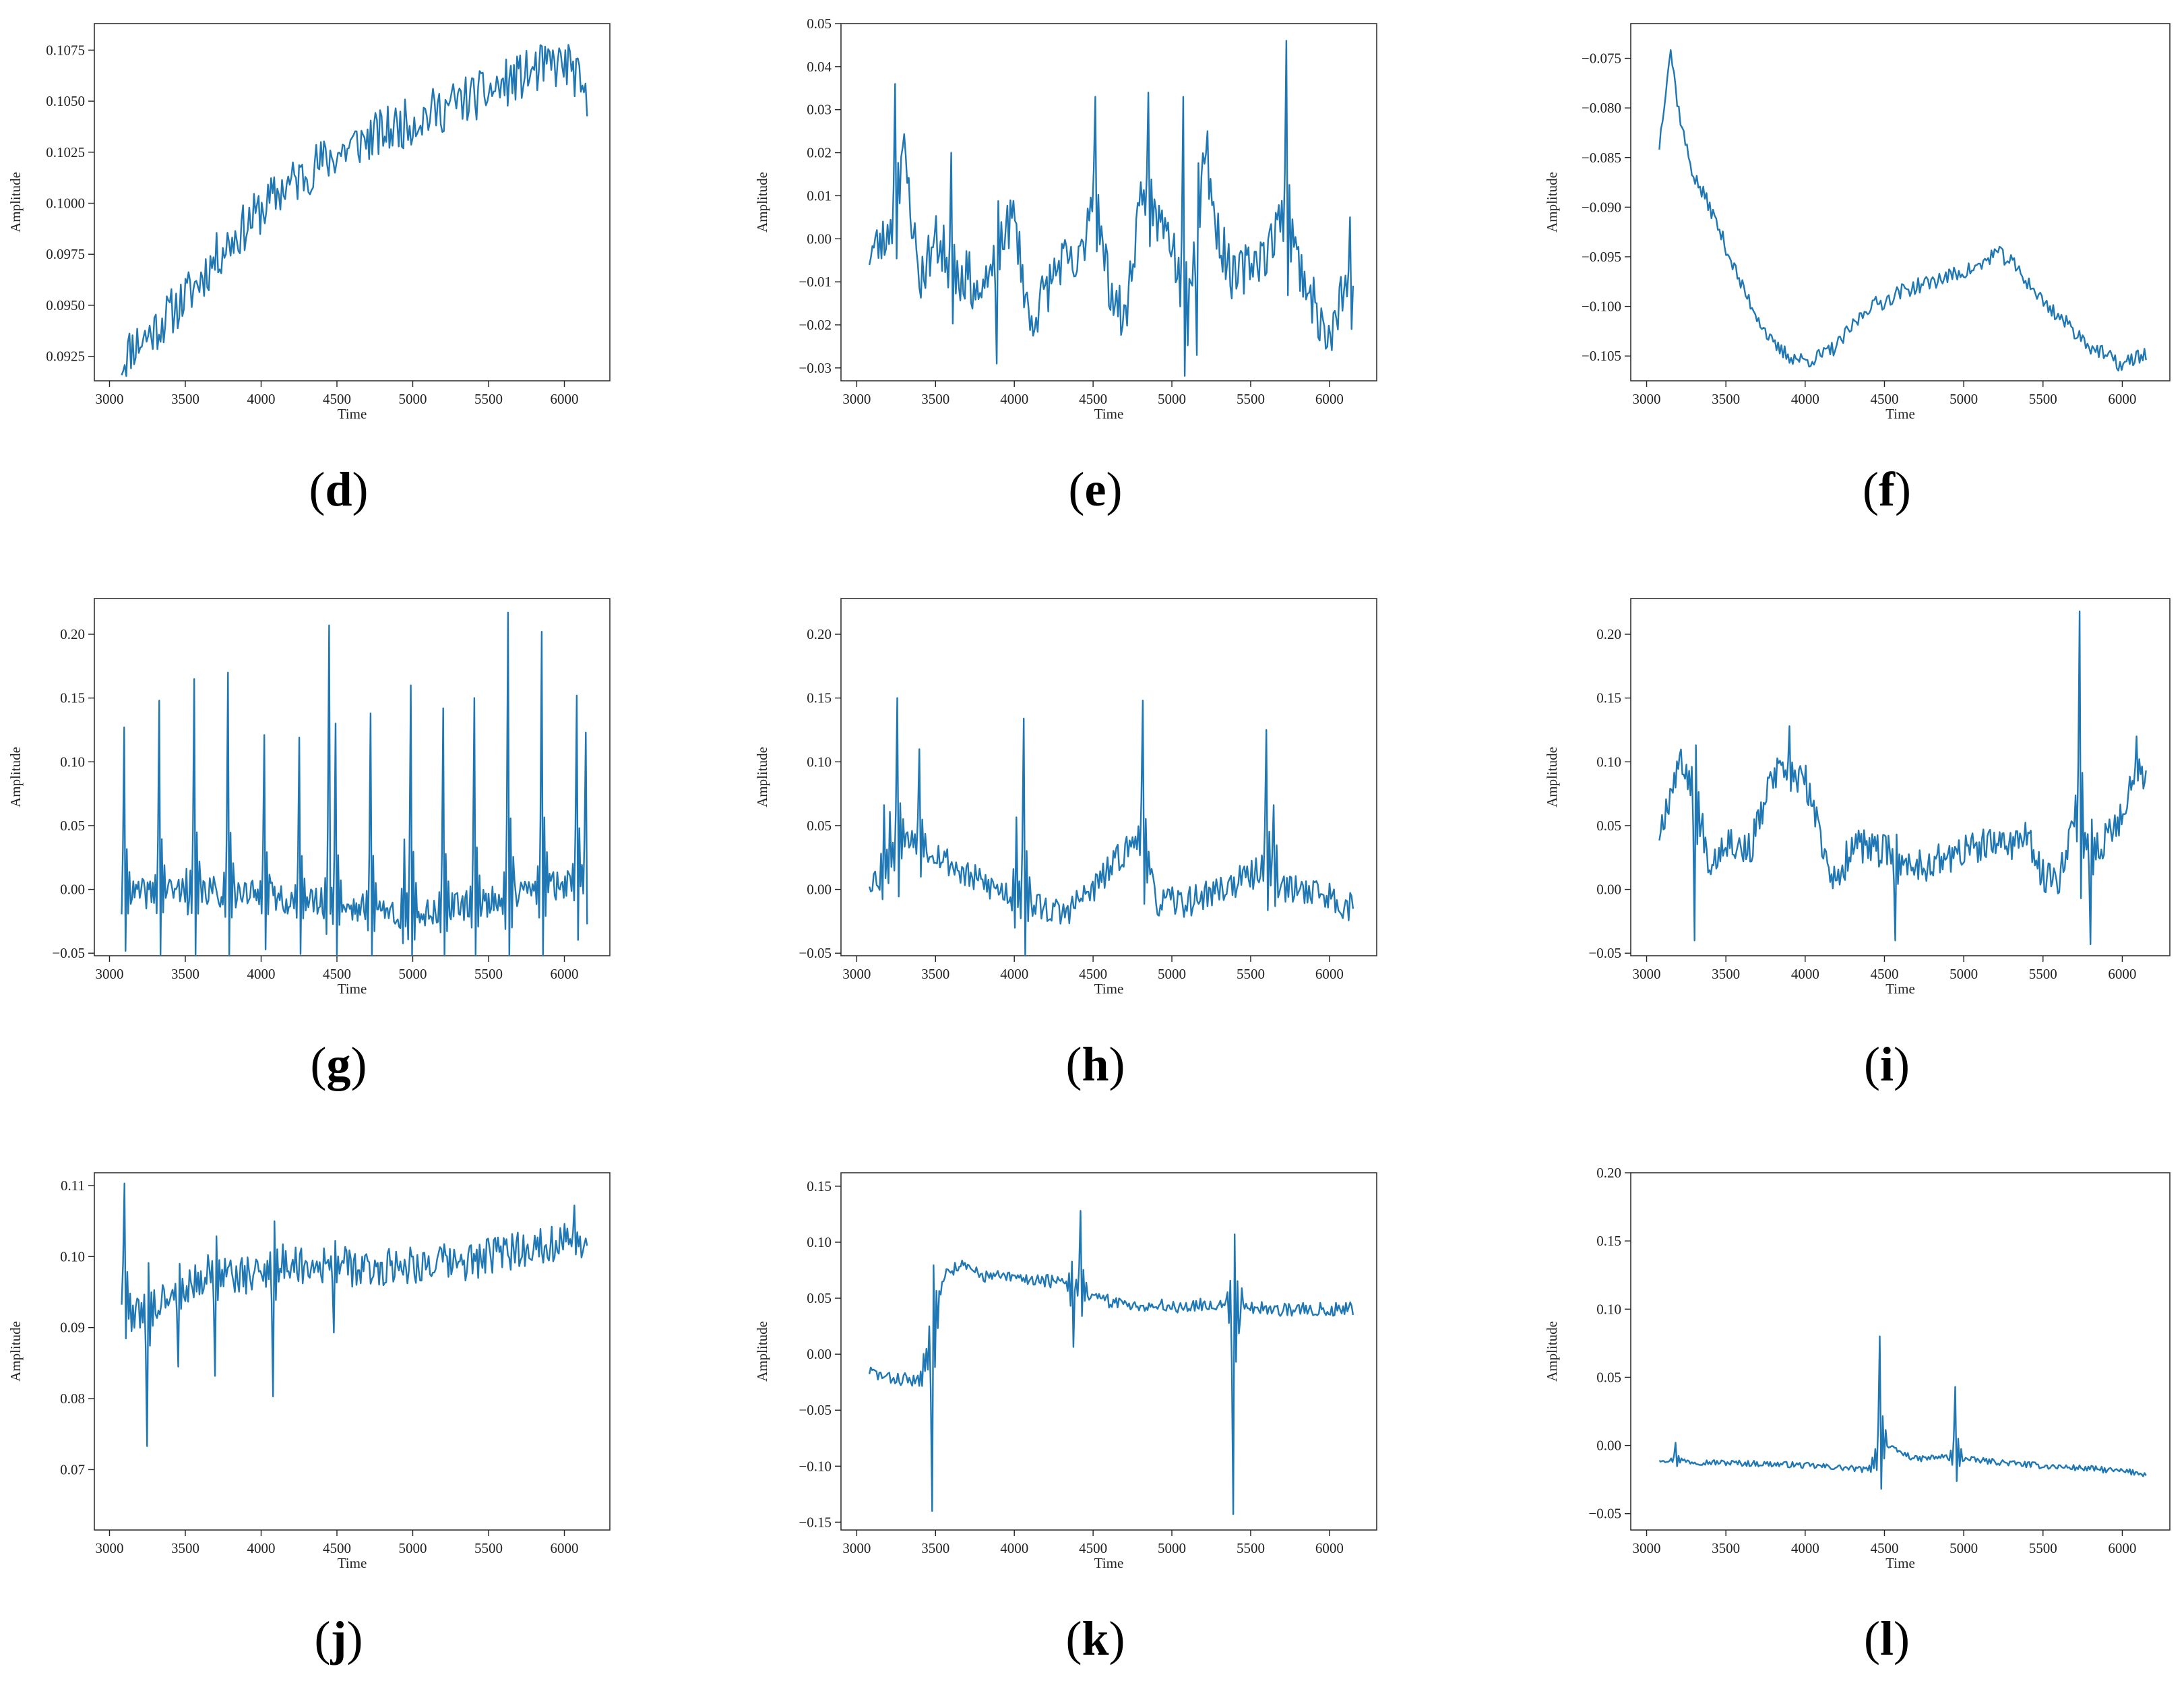 This screenshot has width=2184, height=1683. Describe the element at coordinates (1601, 207) in the screenshot. I see `y-tick-label: −0.090` at that location.